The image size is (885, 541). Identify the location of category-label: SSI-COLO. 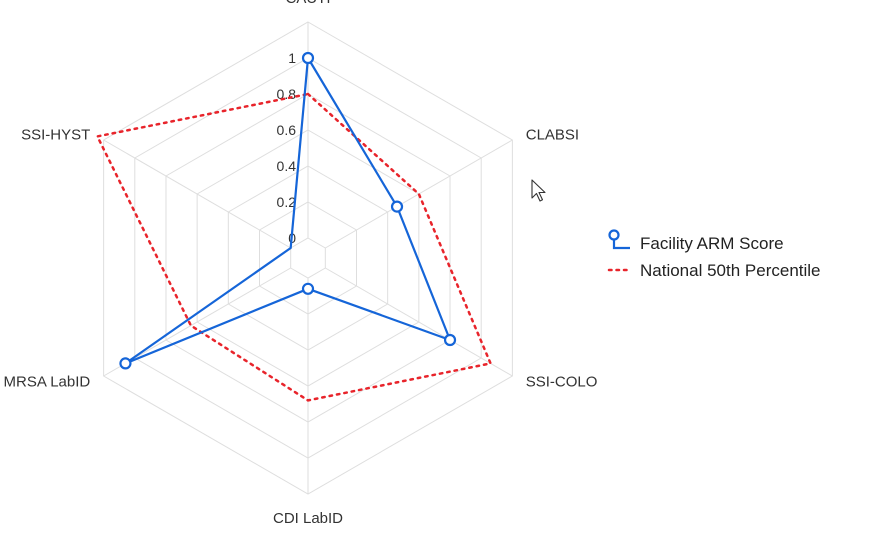
(562, 381).